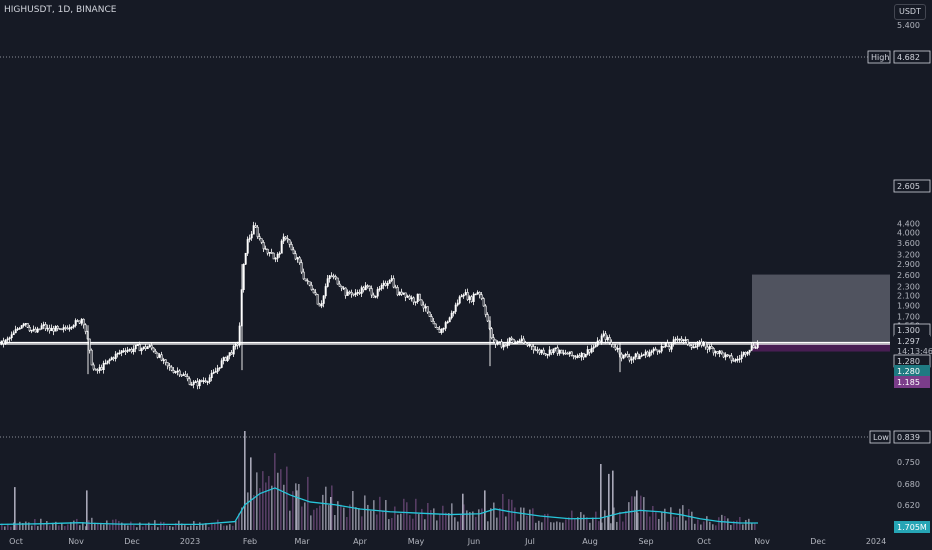 Image resolution: width=932 pixels, height=550 pixels. What do you see at coordinates (914, 351) in the screenshot?
I see `countdown-badge: 14:13:46` at bounding box center [914, 351].